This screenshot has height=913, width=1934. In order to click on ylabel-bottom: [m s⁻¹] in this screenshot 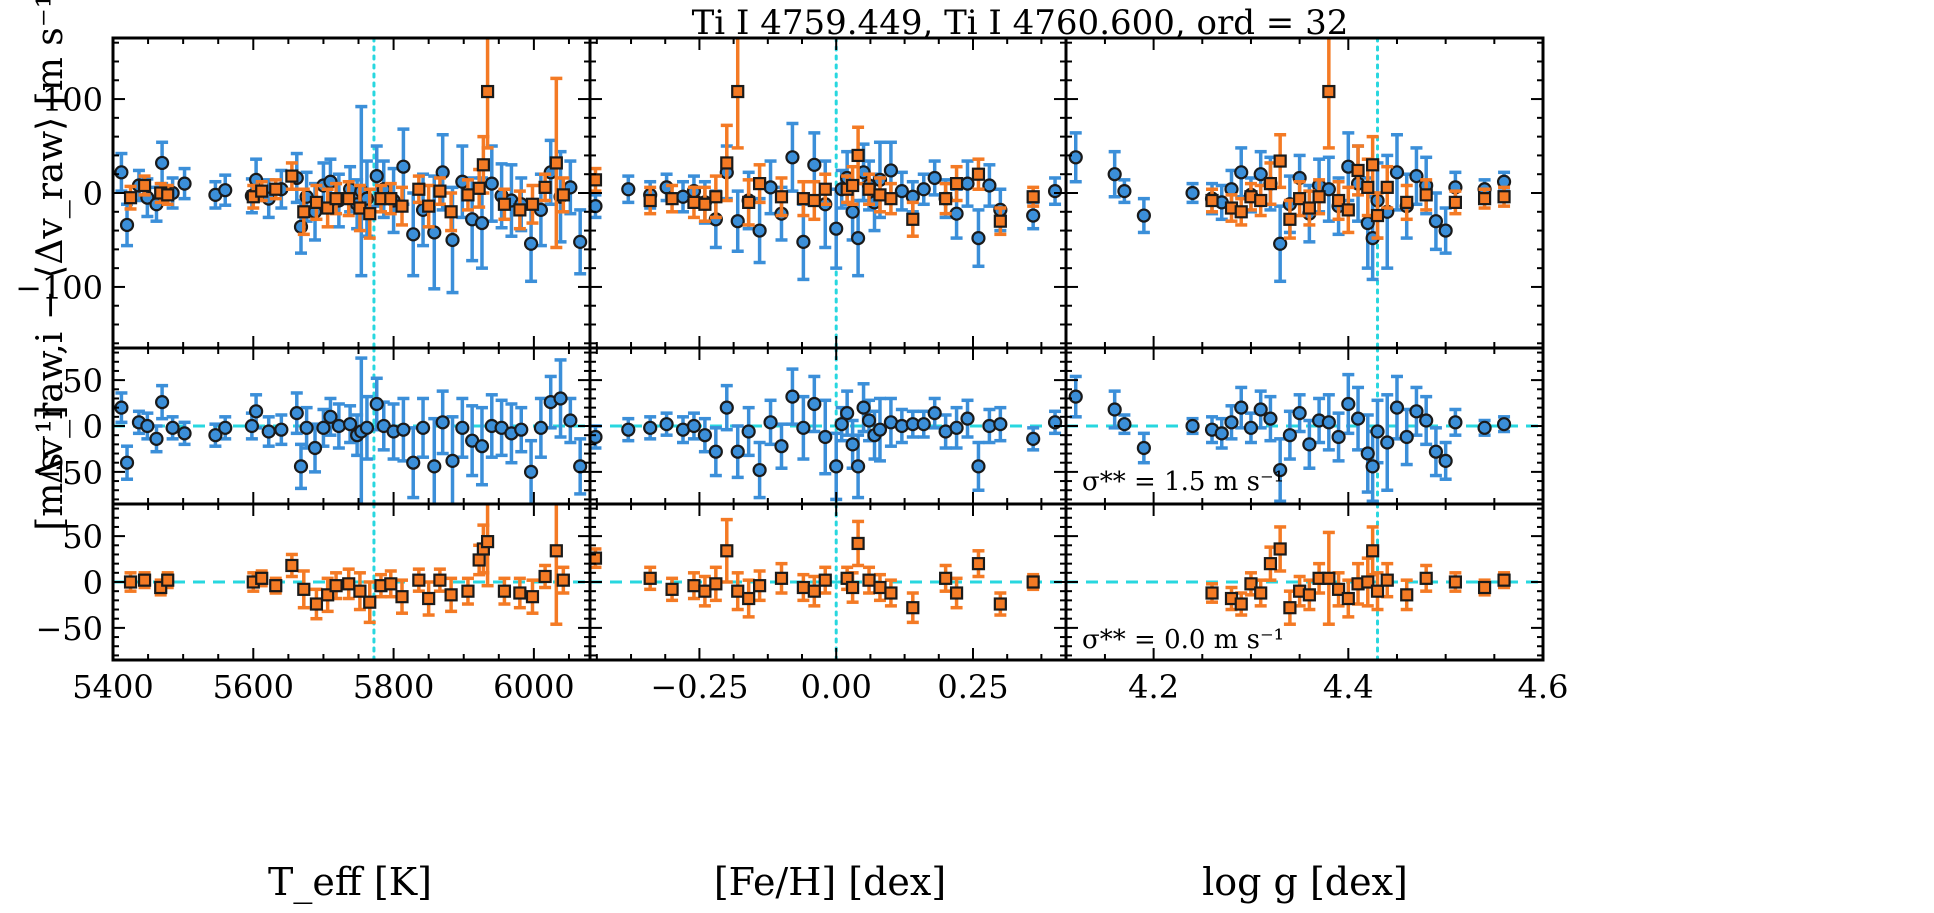, I will do `click(50, 468)`.